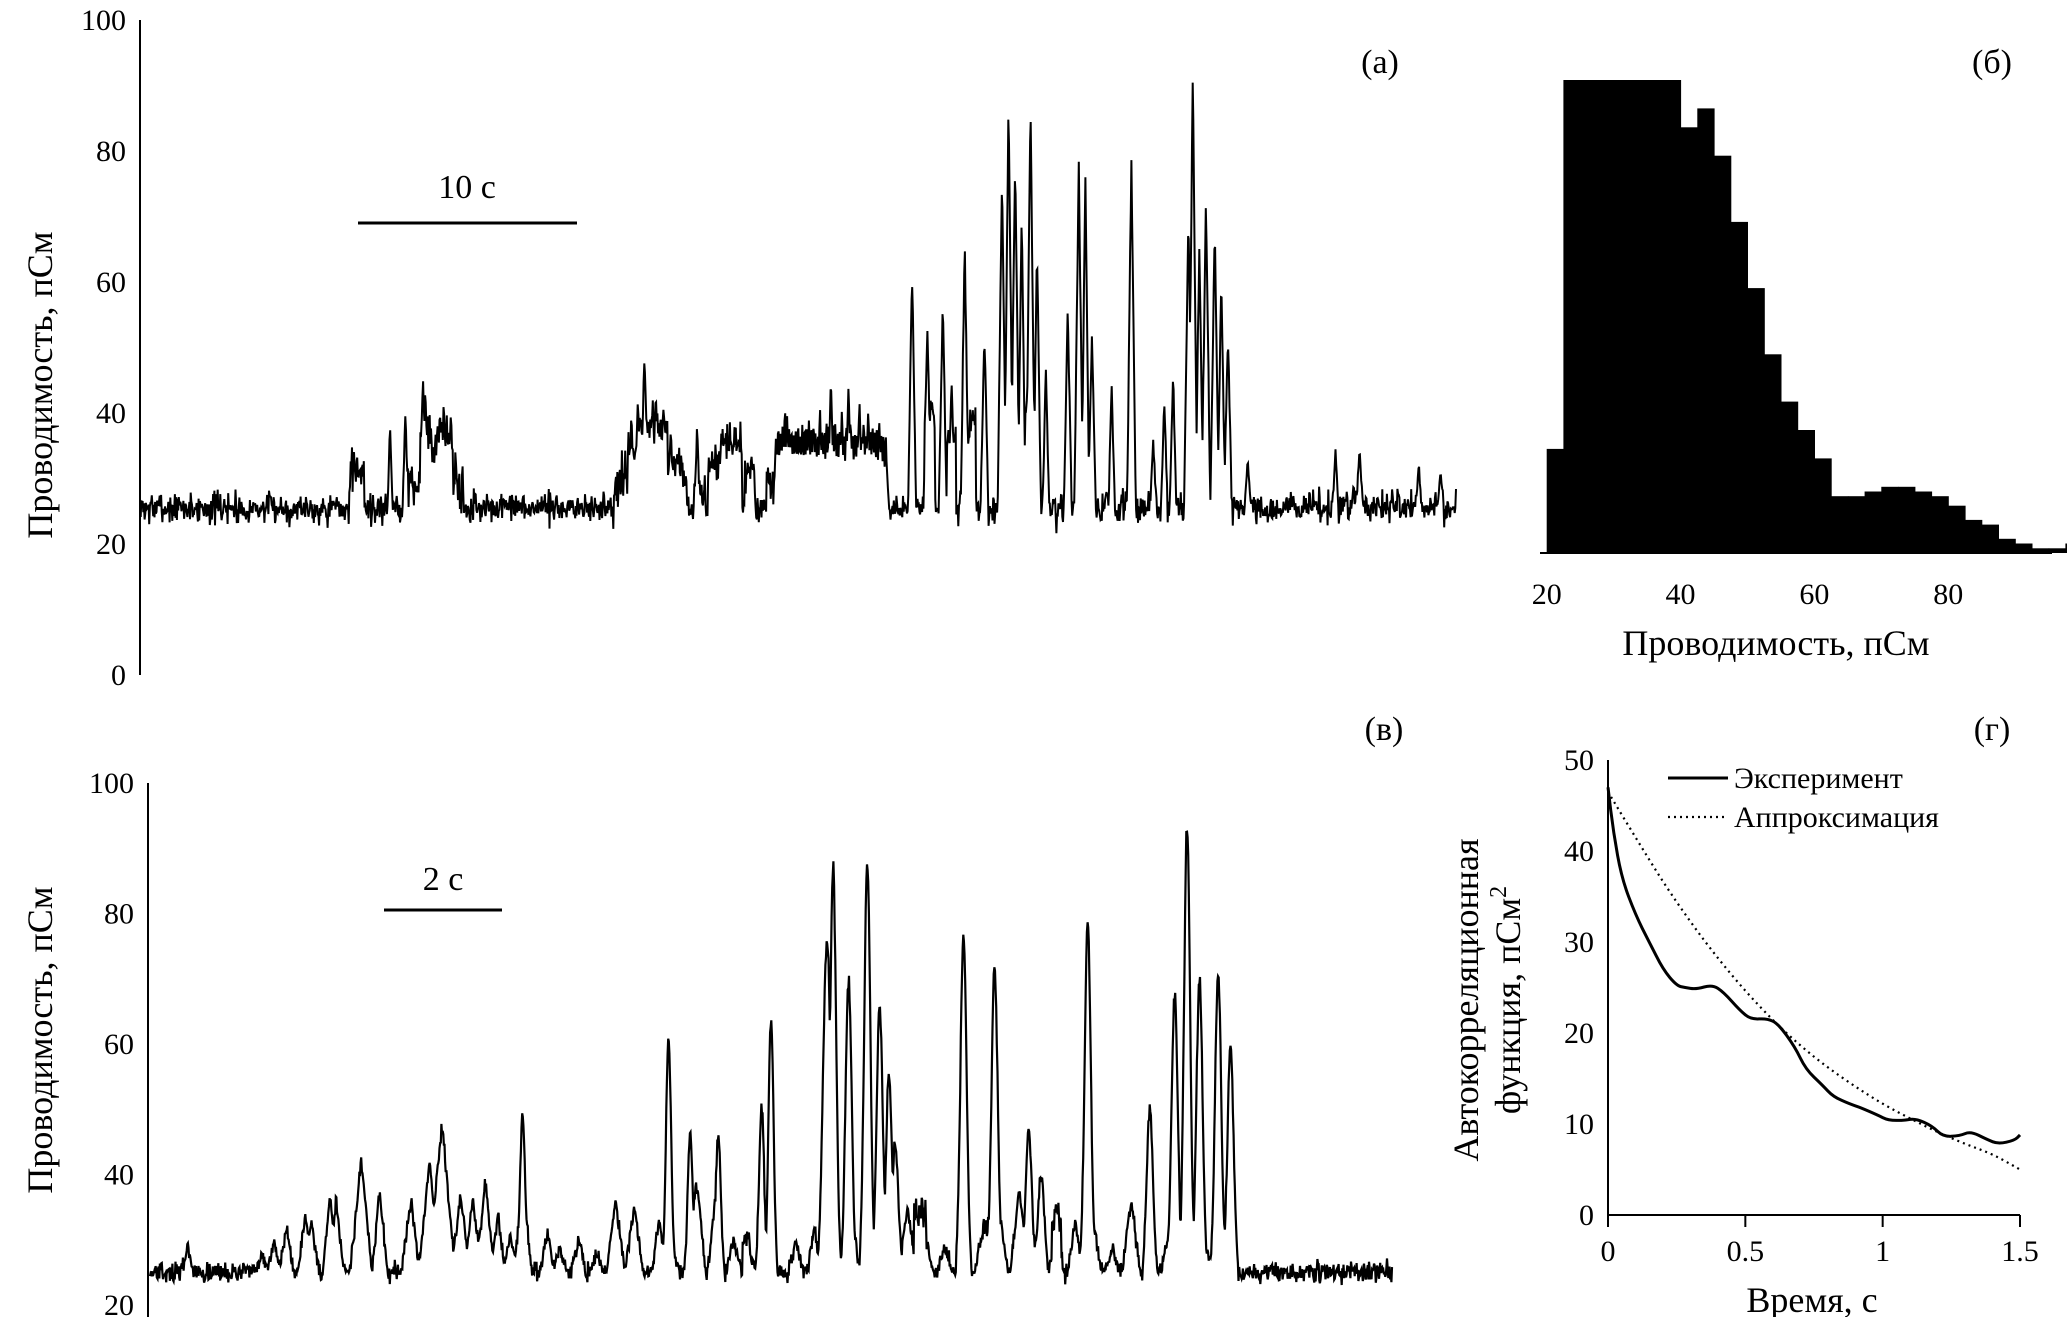 This screenshot has width=2067, height=1317. What do you see at coordinates (1748, 594) in the screenshot?
I see `panel-b-xticks: 20 40 60 80` at bounding box center [1748, 594].